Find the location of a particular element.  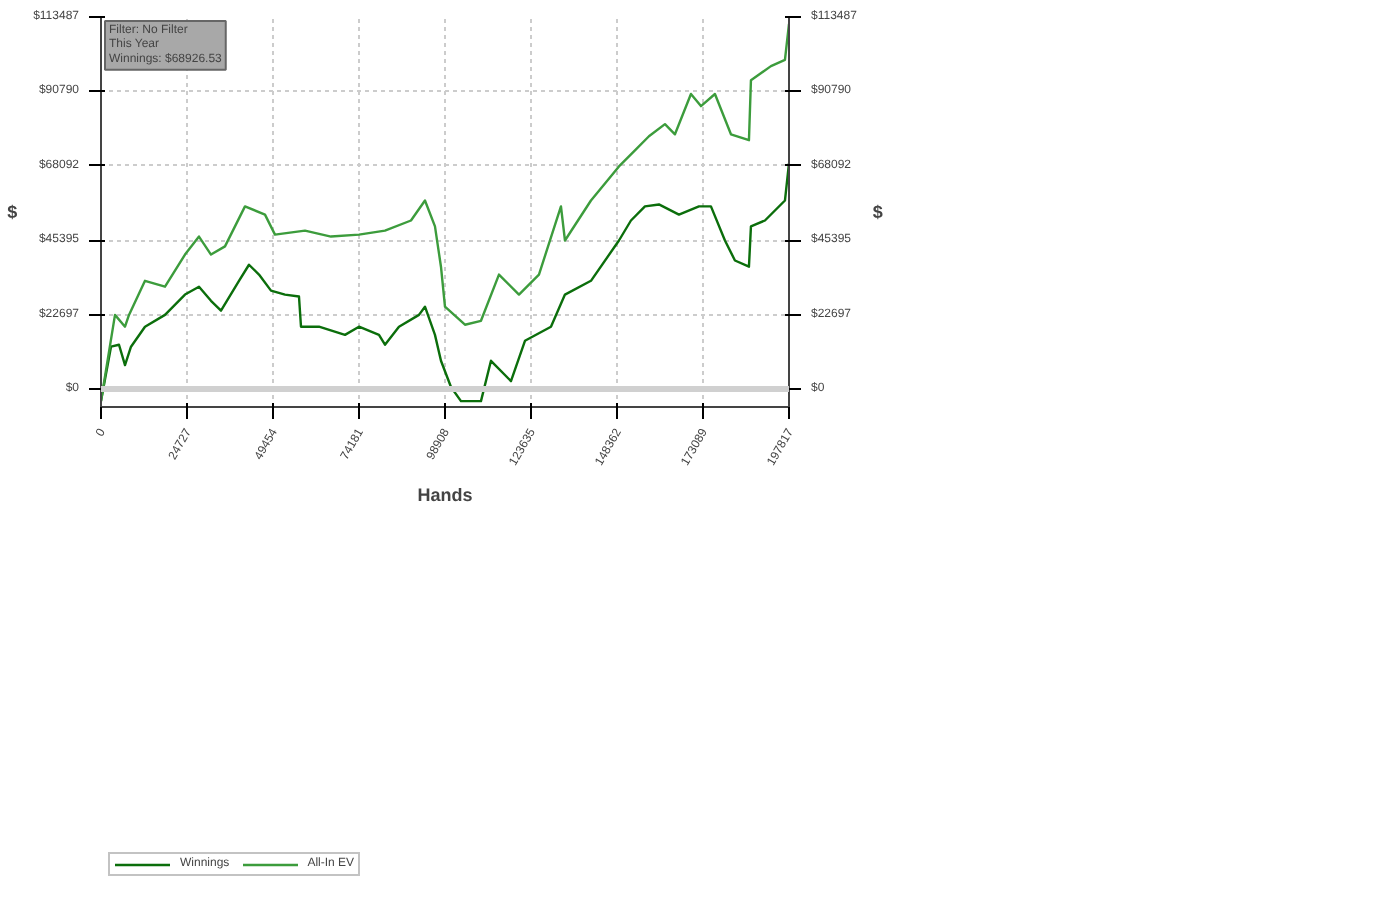

x-axis-title: Hands is located at coordinates (445, 494).